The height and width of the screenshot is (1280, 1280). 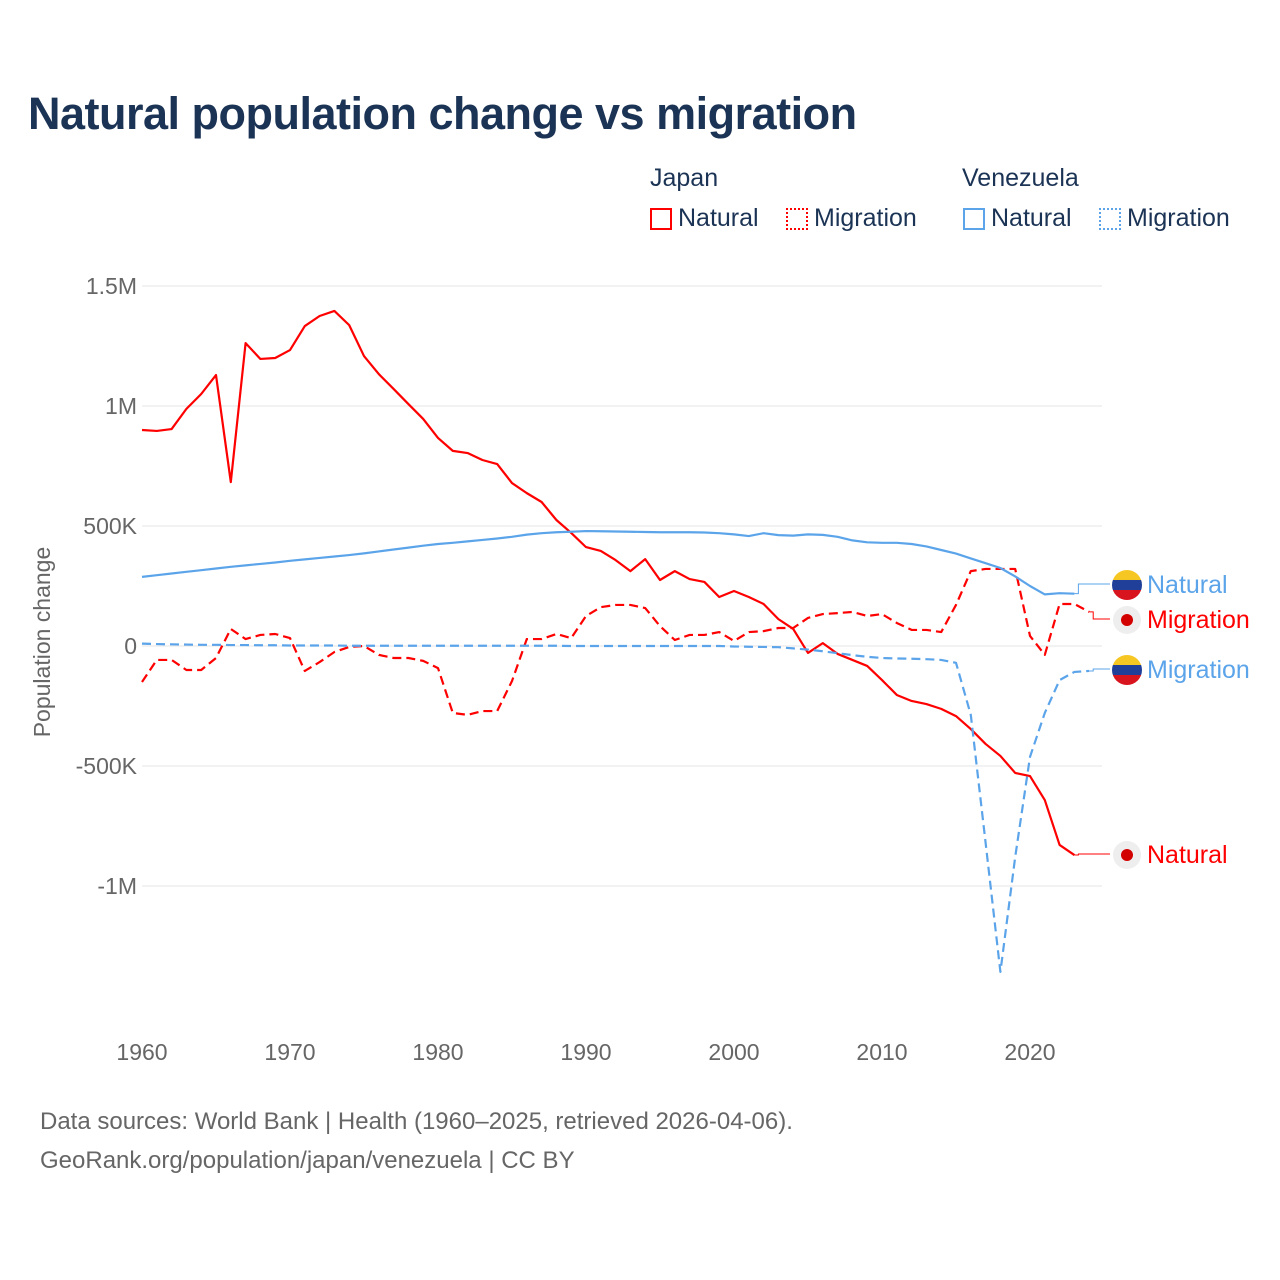 I want to click on legend-swatch-dotted-blue, so click(x=1110, y=218).